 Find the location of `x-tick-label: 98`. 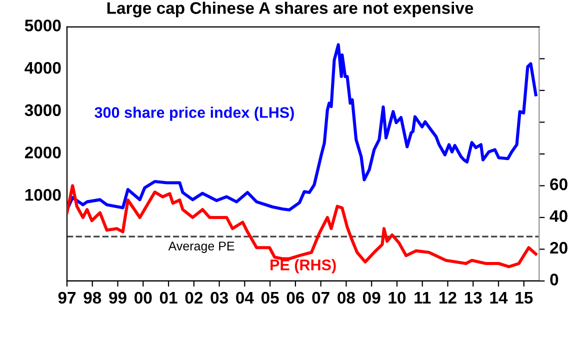

x-tick-label: 98 is located at coordinates (93, 298).